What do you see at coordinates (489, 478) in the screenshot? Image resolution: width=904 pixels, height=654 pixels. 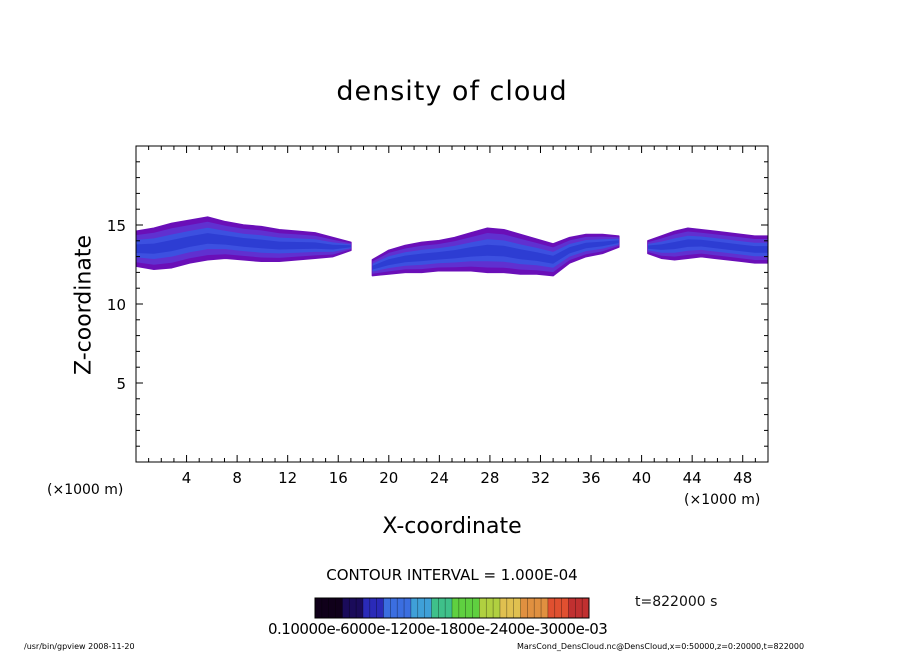 I see `x-tick-label: 28` at bounding box center [489, 478].